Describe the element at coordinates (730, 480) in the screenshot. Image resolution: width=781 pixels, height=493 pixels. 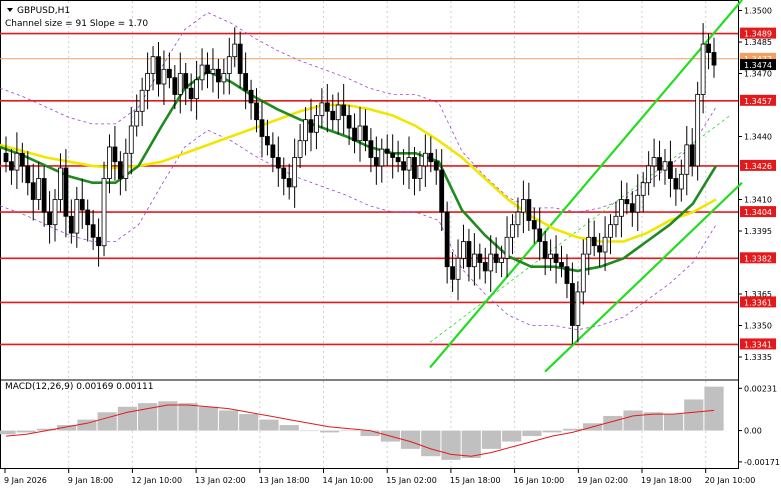
I see `time-axis-label: 20 Jan 10:00` at that location.